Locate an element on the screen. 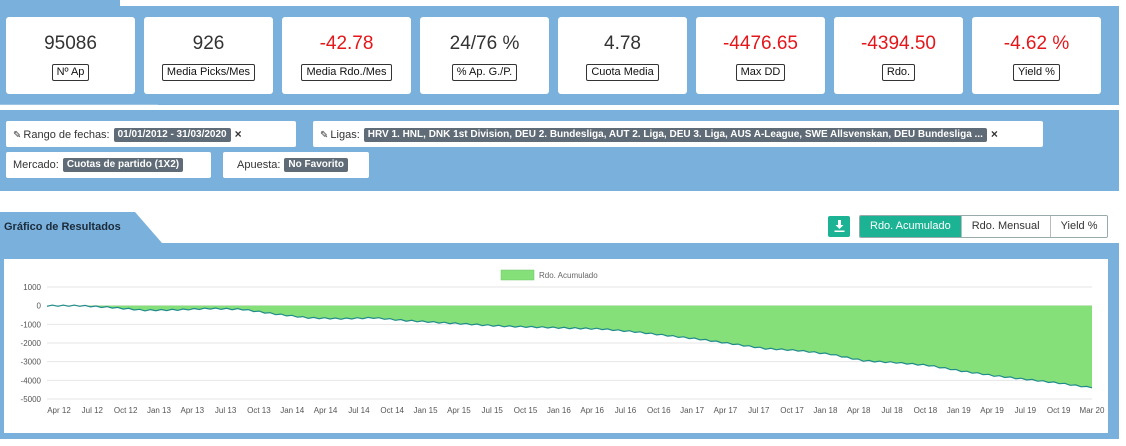 This screenshot has height=446, width=1126. filter-market: Mercado: Cuotas de partido (1X2) is located at coordinates (108, 165).